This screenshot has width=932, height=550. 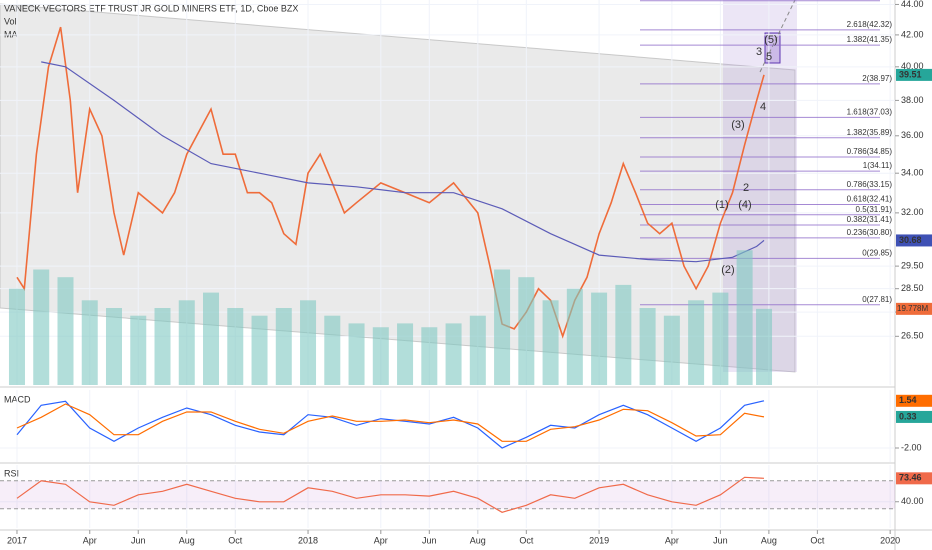 What do you see at coordinates (763, 107) in the screenshot?
I see `wave-label: 4` at bounding box center [763, 107].